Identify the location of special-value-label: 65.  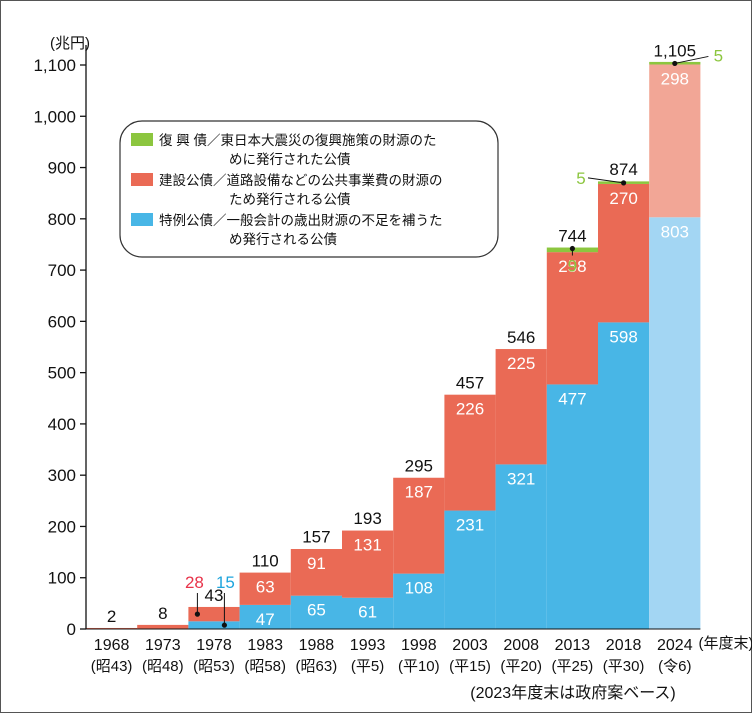
(316, 610).